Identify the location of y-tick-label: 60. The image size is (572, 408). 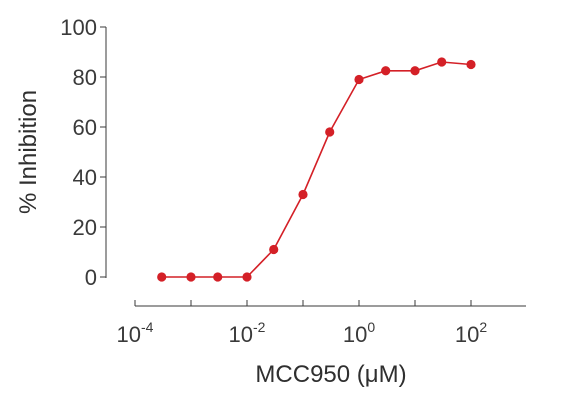
(85, 127).